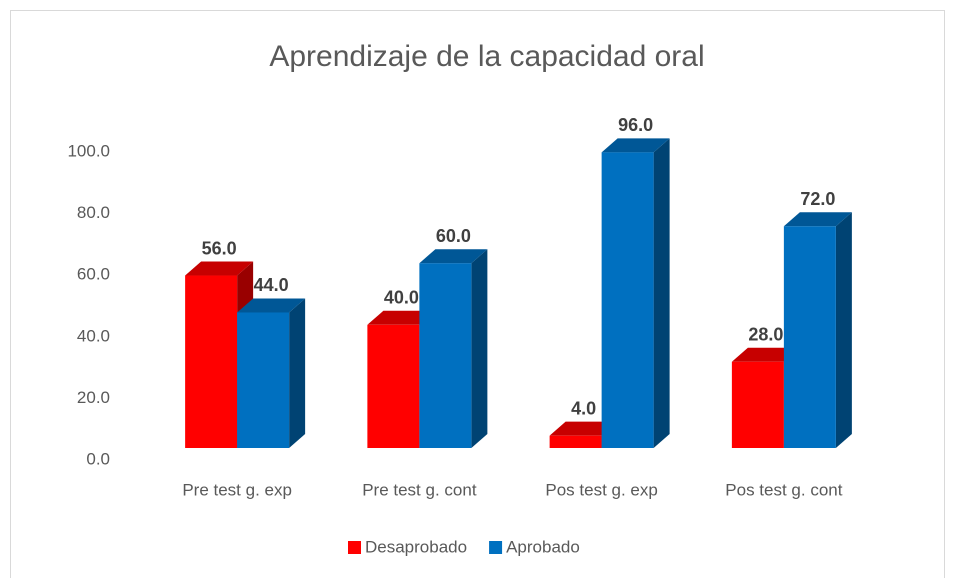 Image resolution: width=955 pixels, height=578 pixels. What do you see at coordinates (416, 546) in the screenshot?
I see `legend-label: Desaprobado` at bounding box center [416, 546].